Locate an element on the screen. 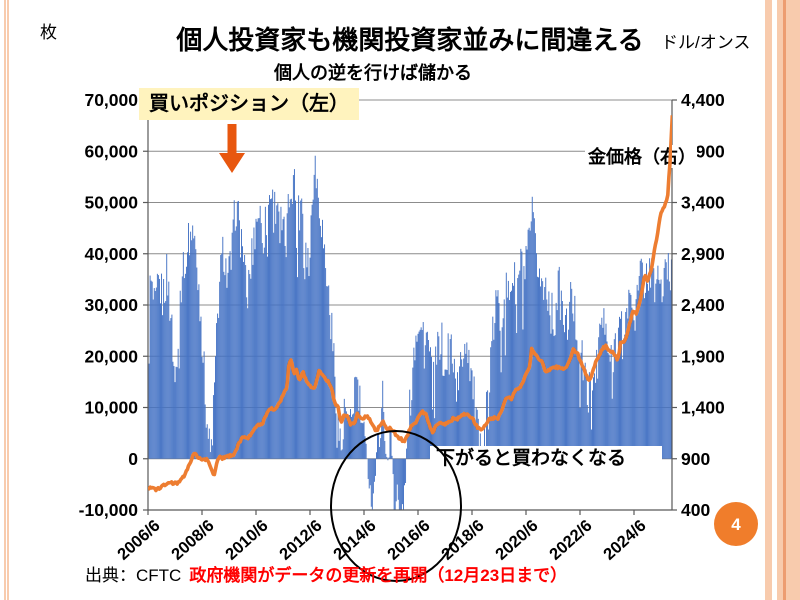 Image resolution: width=800 pixels, height=600 pixels. source-line: 出典：CFTC 政府機関がデータの更新を再開（12月23日まで） is located at coordinates (326, 573).